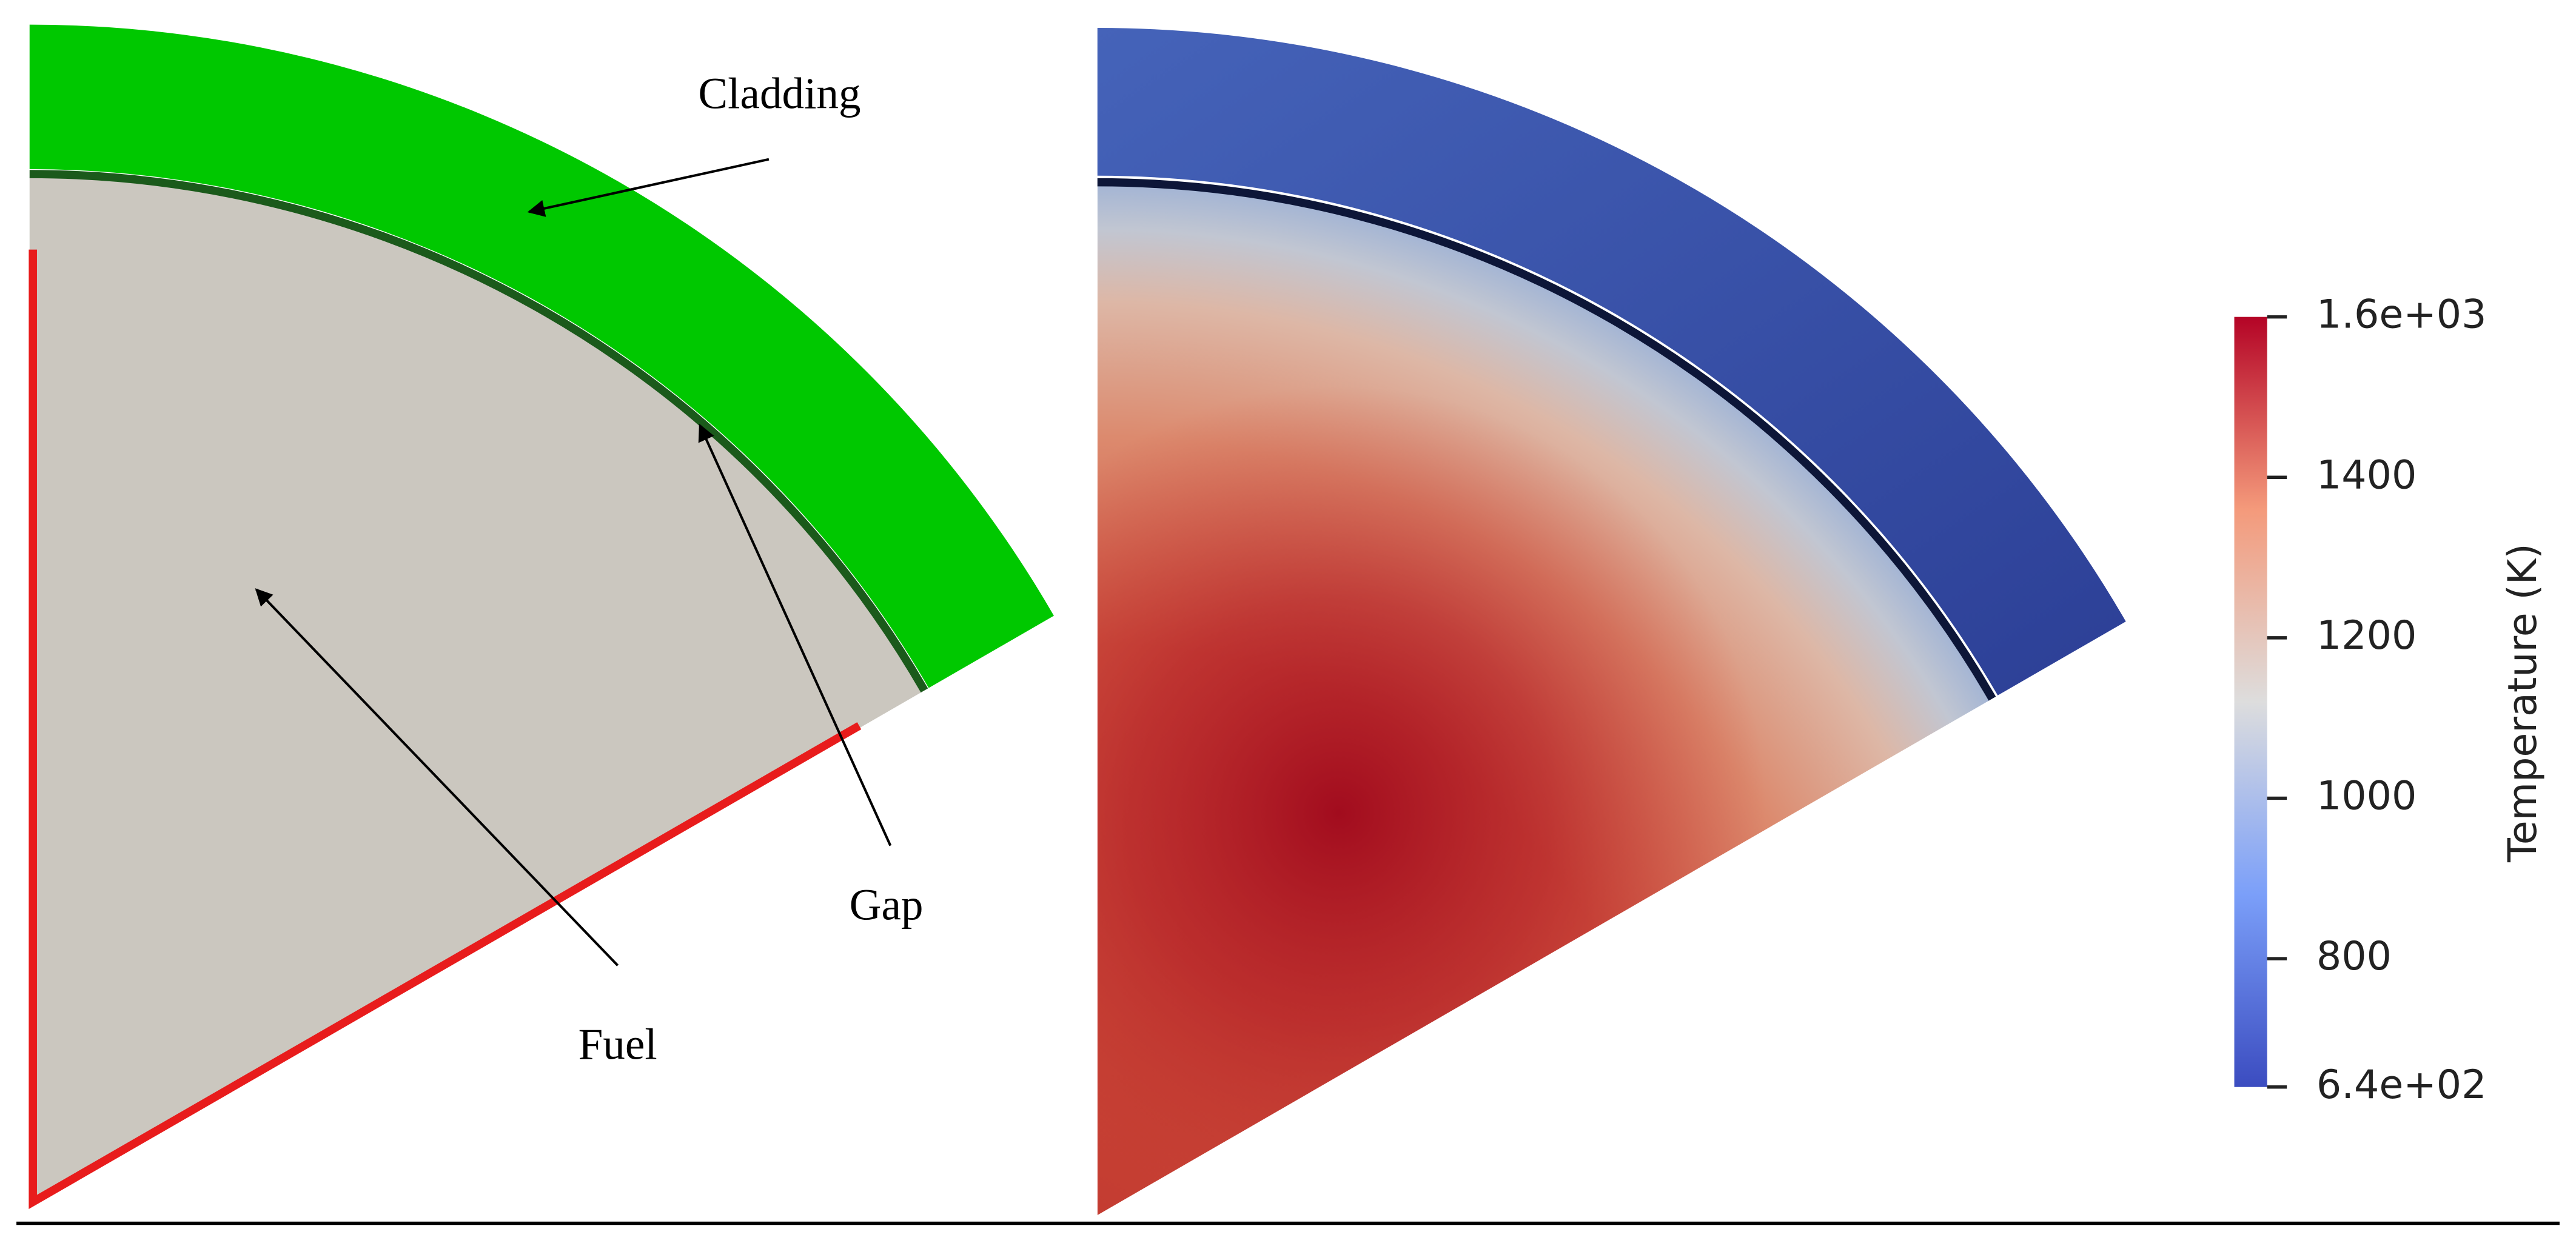  Describe the element at coordinates (618, 1044) in the screenshot. I see `label: Fuel` at that location.